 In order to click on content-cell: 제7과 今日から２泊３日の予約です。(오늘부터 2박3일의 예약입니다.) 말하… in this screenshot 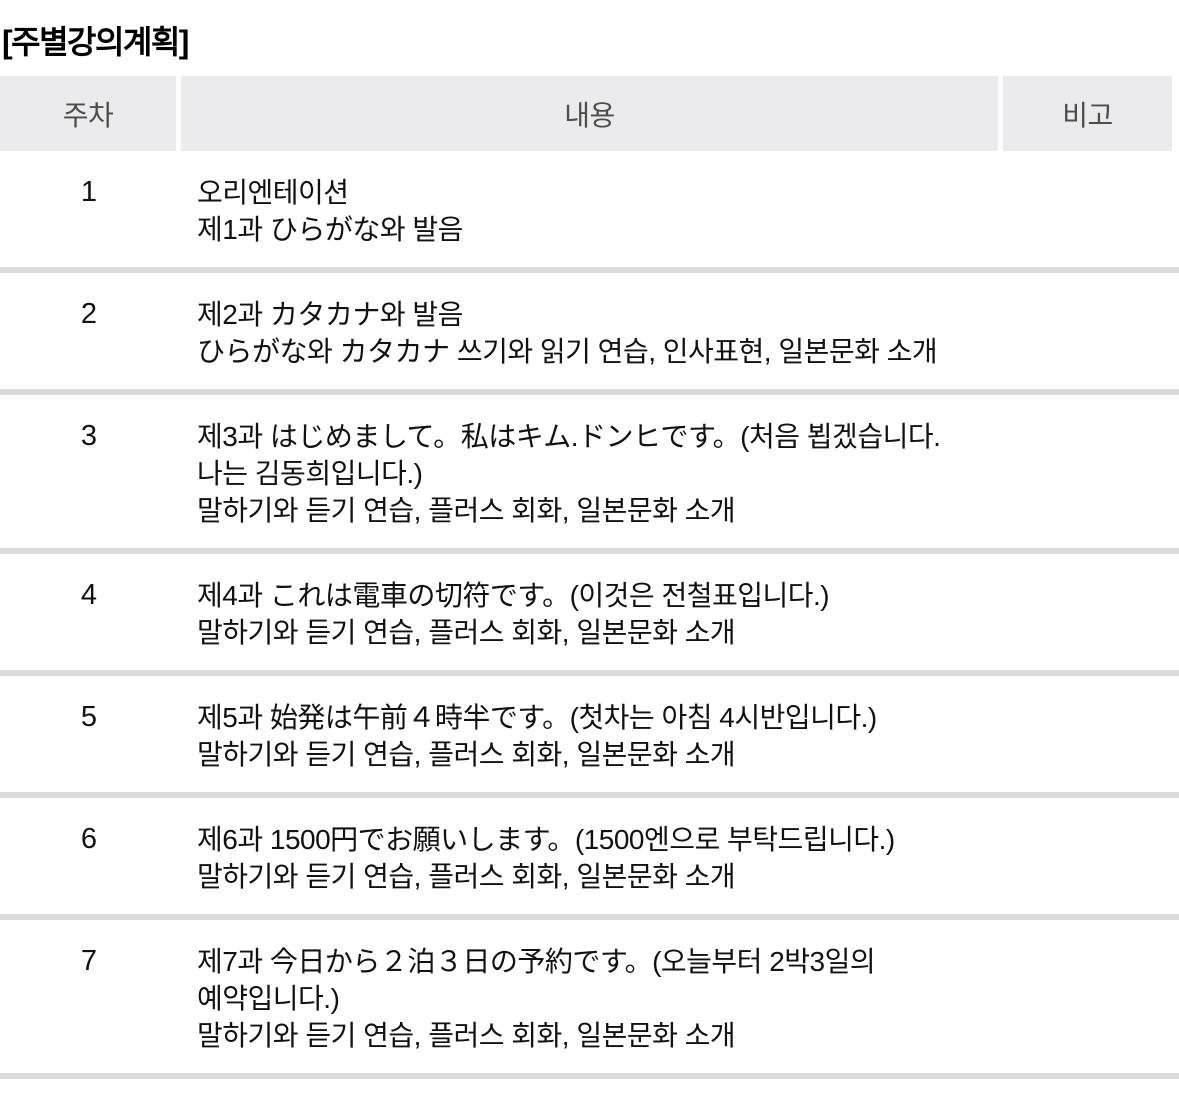, I will do `click(579, 998)`.